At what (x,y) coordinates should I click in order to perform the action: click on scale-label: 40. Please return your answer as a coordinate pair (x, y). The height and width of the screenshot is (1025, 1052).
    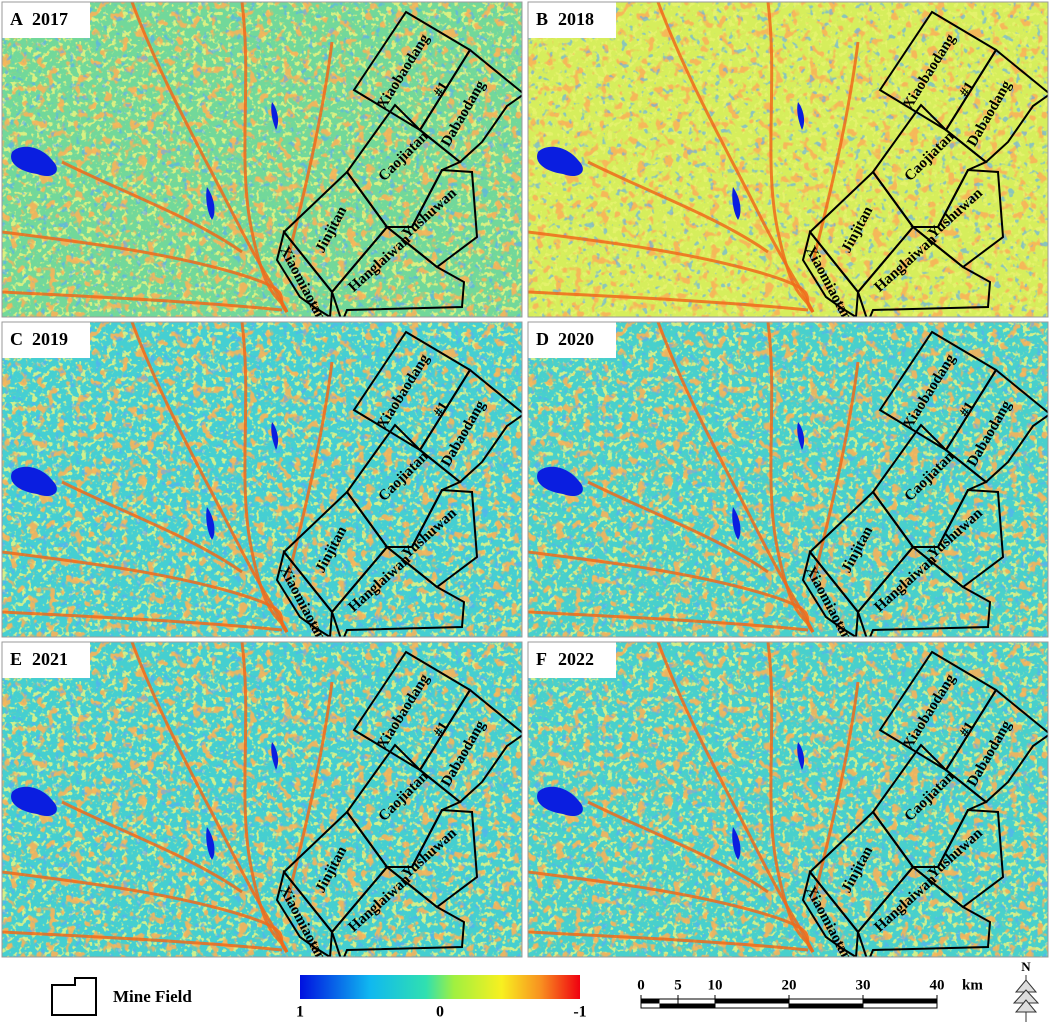
    Looking at the image, I should click on (937, 985).